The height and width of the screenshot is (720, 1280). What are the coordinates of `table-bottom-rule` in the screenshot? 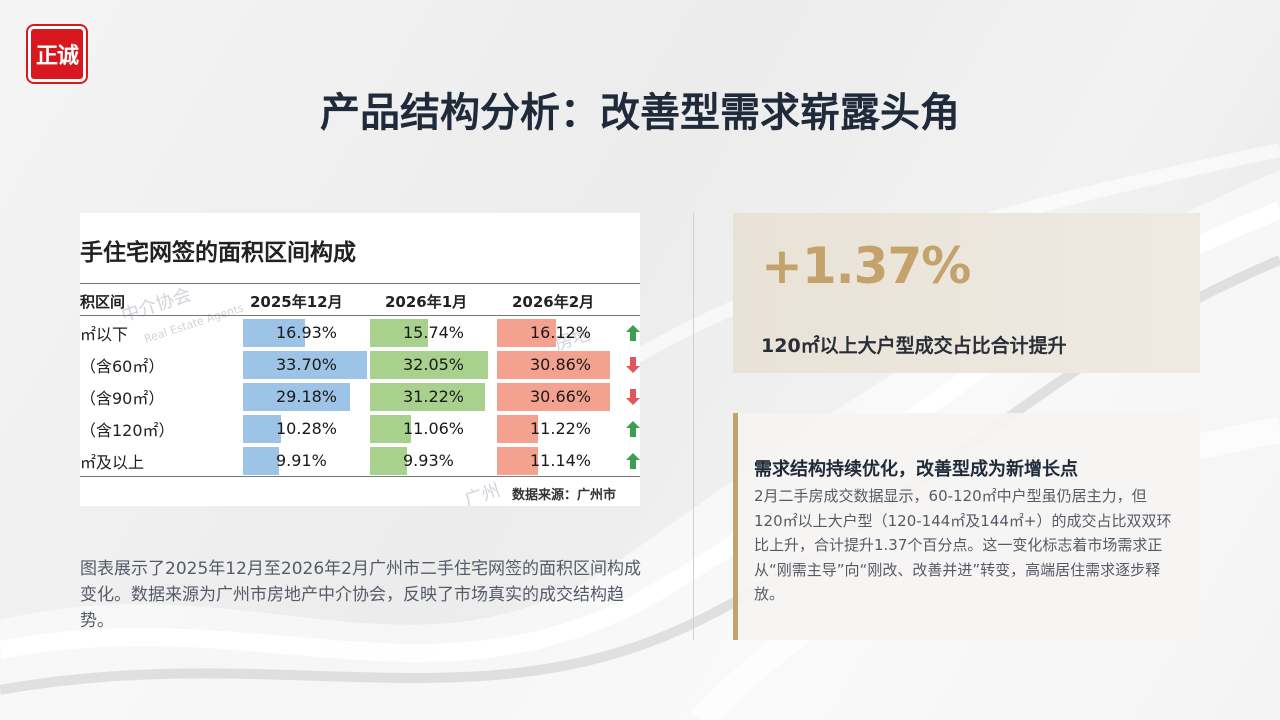 It's located at (360, 476).